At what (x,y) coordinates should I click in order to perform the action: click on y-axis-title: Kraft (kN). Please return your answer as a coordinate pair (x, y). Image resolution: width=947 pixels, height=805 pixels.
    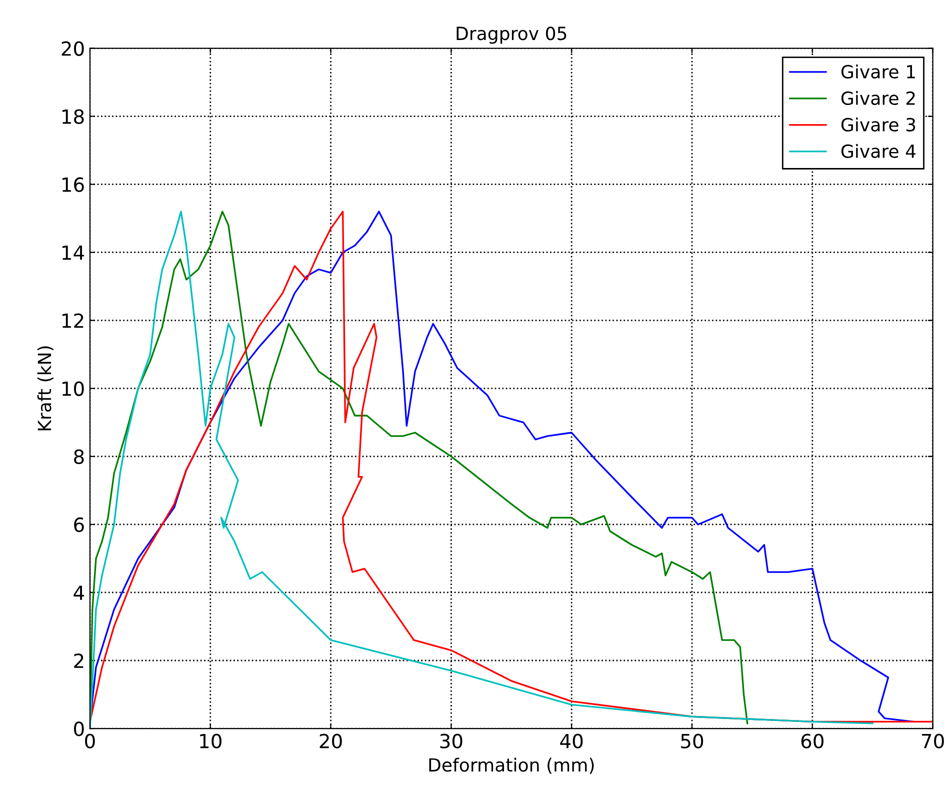
    Looking at the image, I should click on (45, 388).